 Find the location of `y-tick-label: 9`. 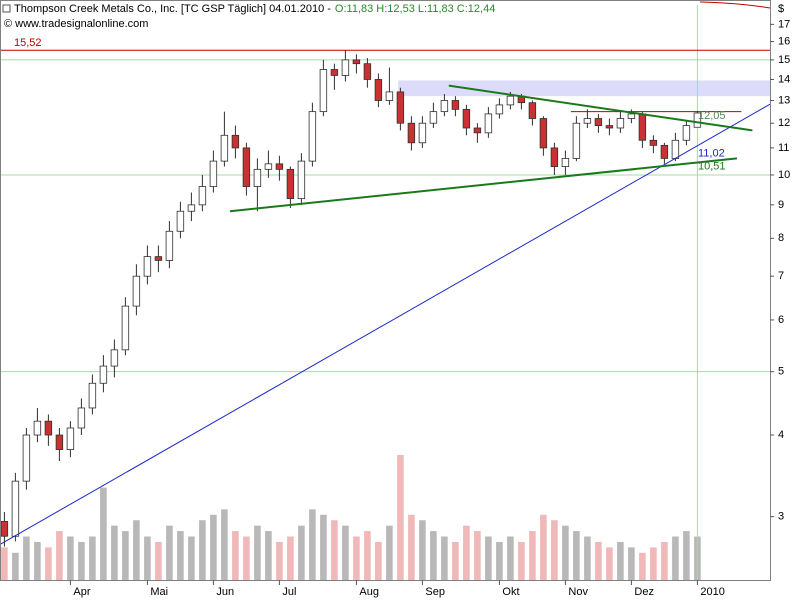

y-tick-label: 9 is located at coordinates (781, 205).